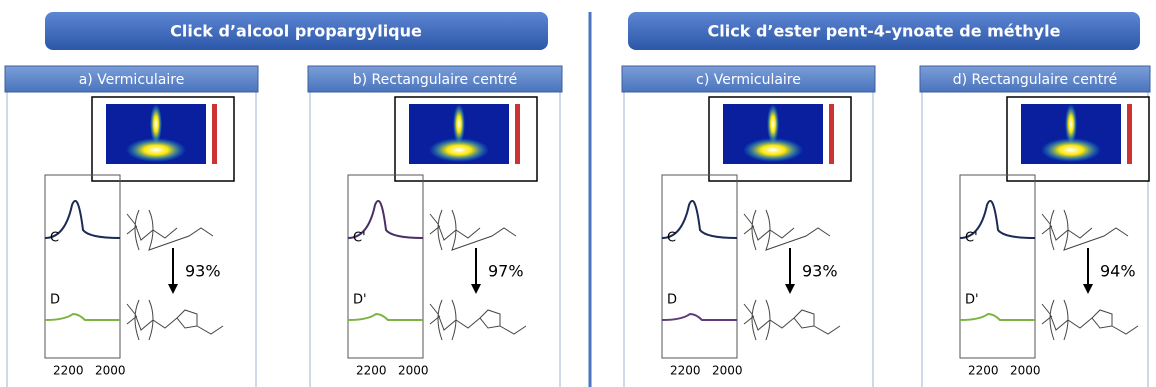  I want to click on panel-title: a) Vermiculaire, so click(132, 80).